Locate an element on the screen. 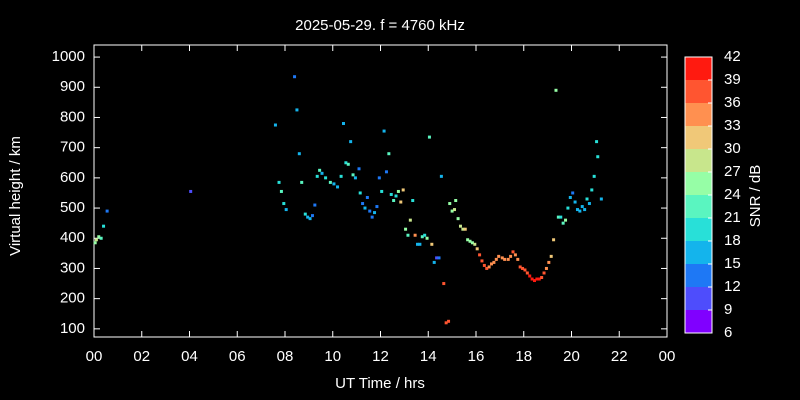  colorbar-label: SNR / dB is located at coordinates (755, 196).